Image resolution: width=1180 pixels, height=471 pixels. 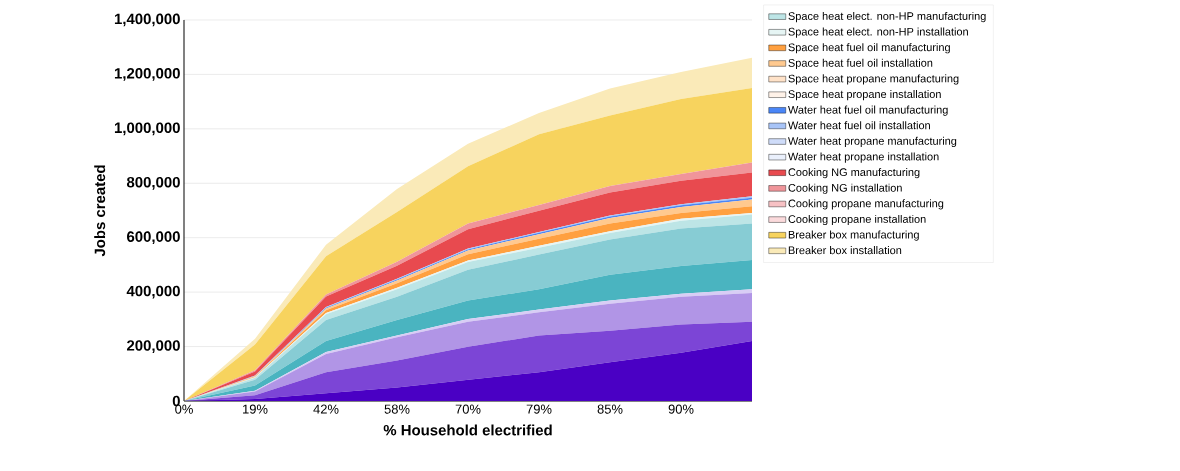 I want to click on y-axis-title: Jobs created, so click(x=100, y=211).